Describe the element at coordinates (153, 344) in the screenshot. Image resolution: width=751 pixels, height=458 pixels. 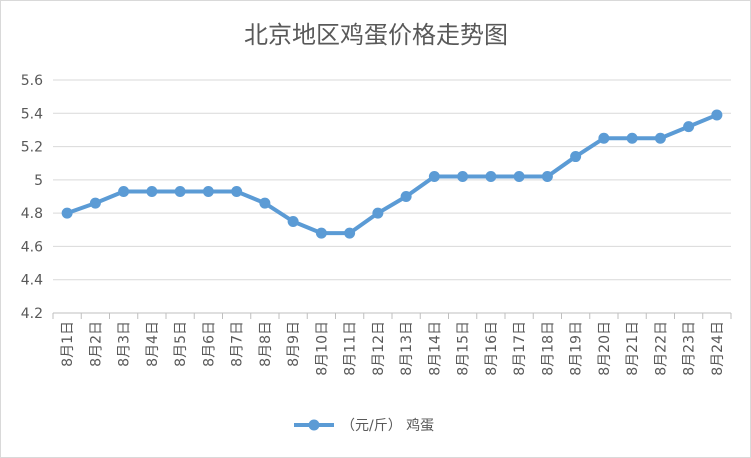
I see `x-tick-label: 8月4日` at that location.